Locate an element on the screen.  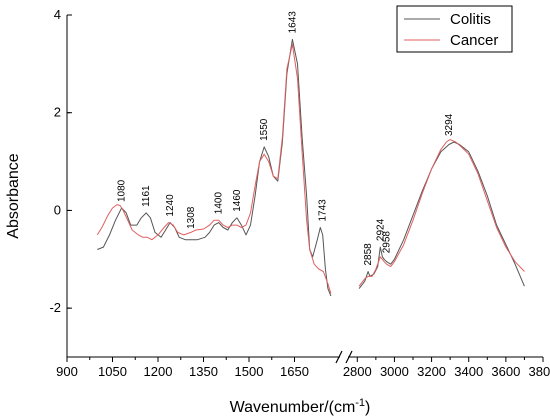
legend-box is located at coordinates (454, 29).